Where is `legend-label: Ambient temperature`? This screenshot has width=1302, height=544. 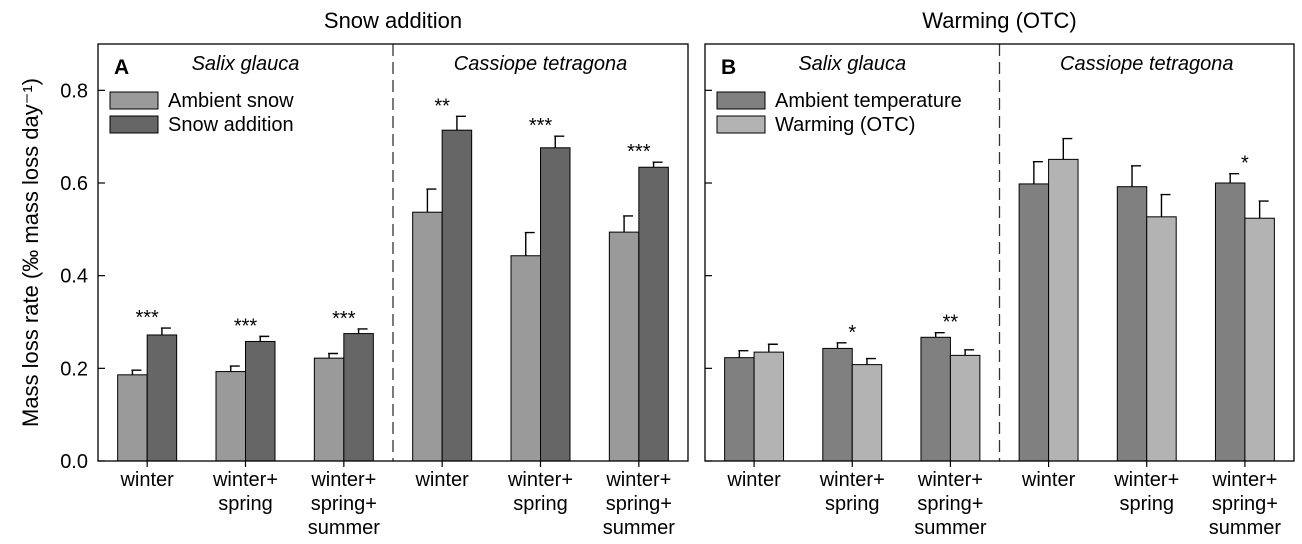
legend-label: Ambient temperature is located at coordinates (868, 101).